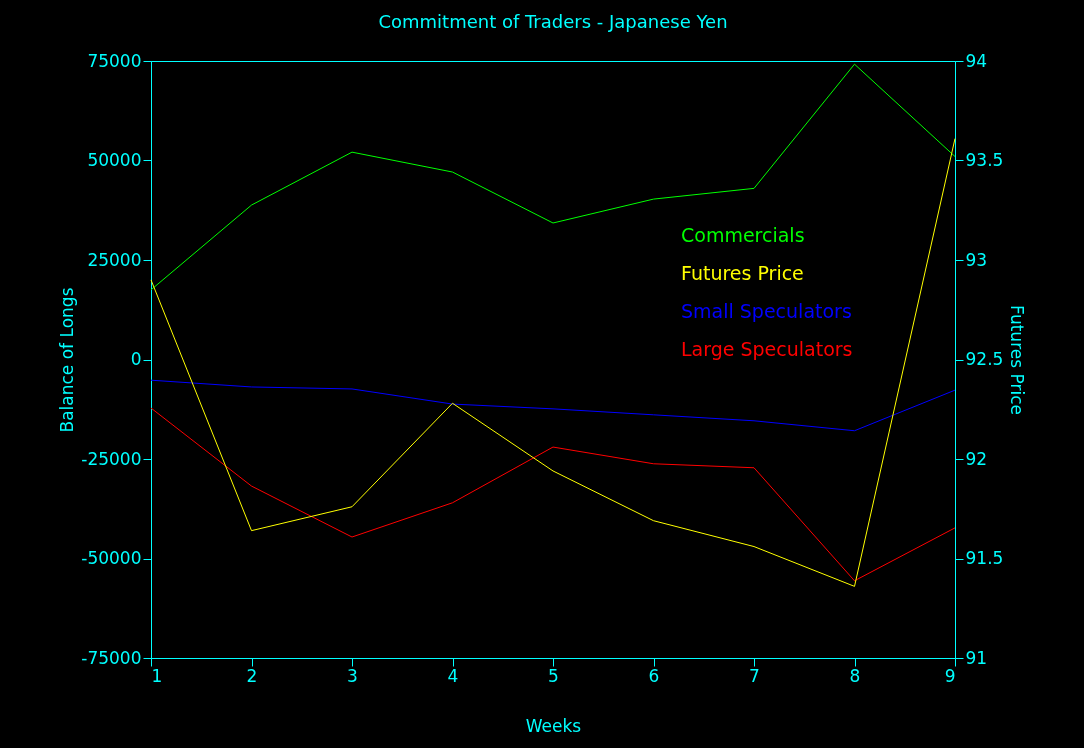 The height and width of the screenshot is (748, 1084). What do you see at coordinates (553, 405) in the screenshot?
I see `line-series` at bounding box center [553, 405].